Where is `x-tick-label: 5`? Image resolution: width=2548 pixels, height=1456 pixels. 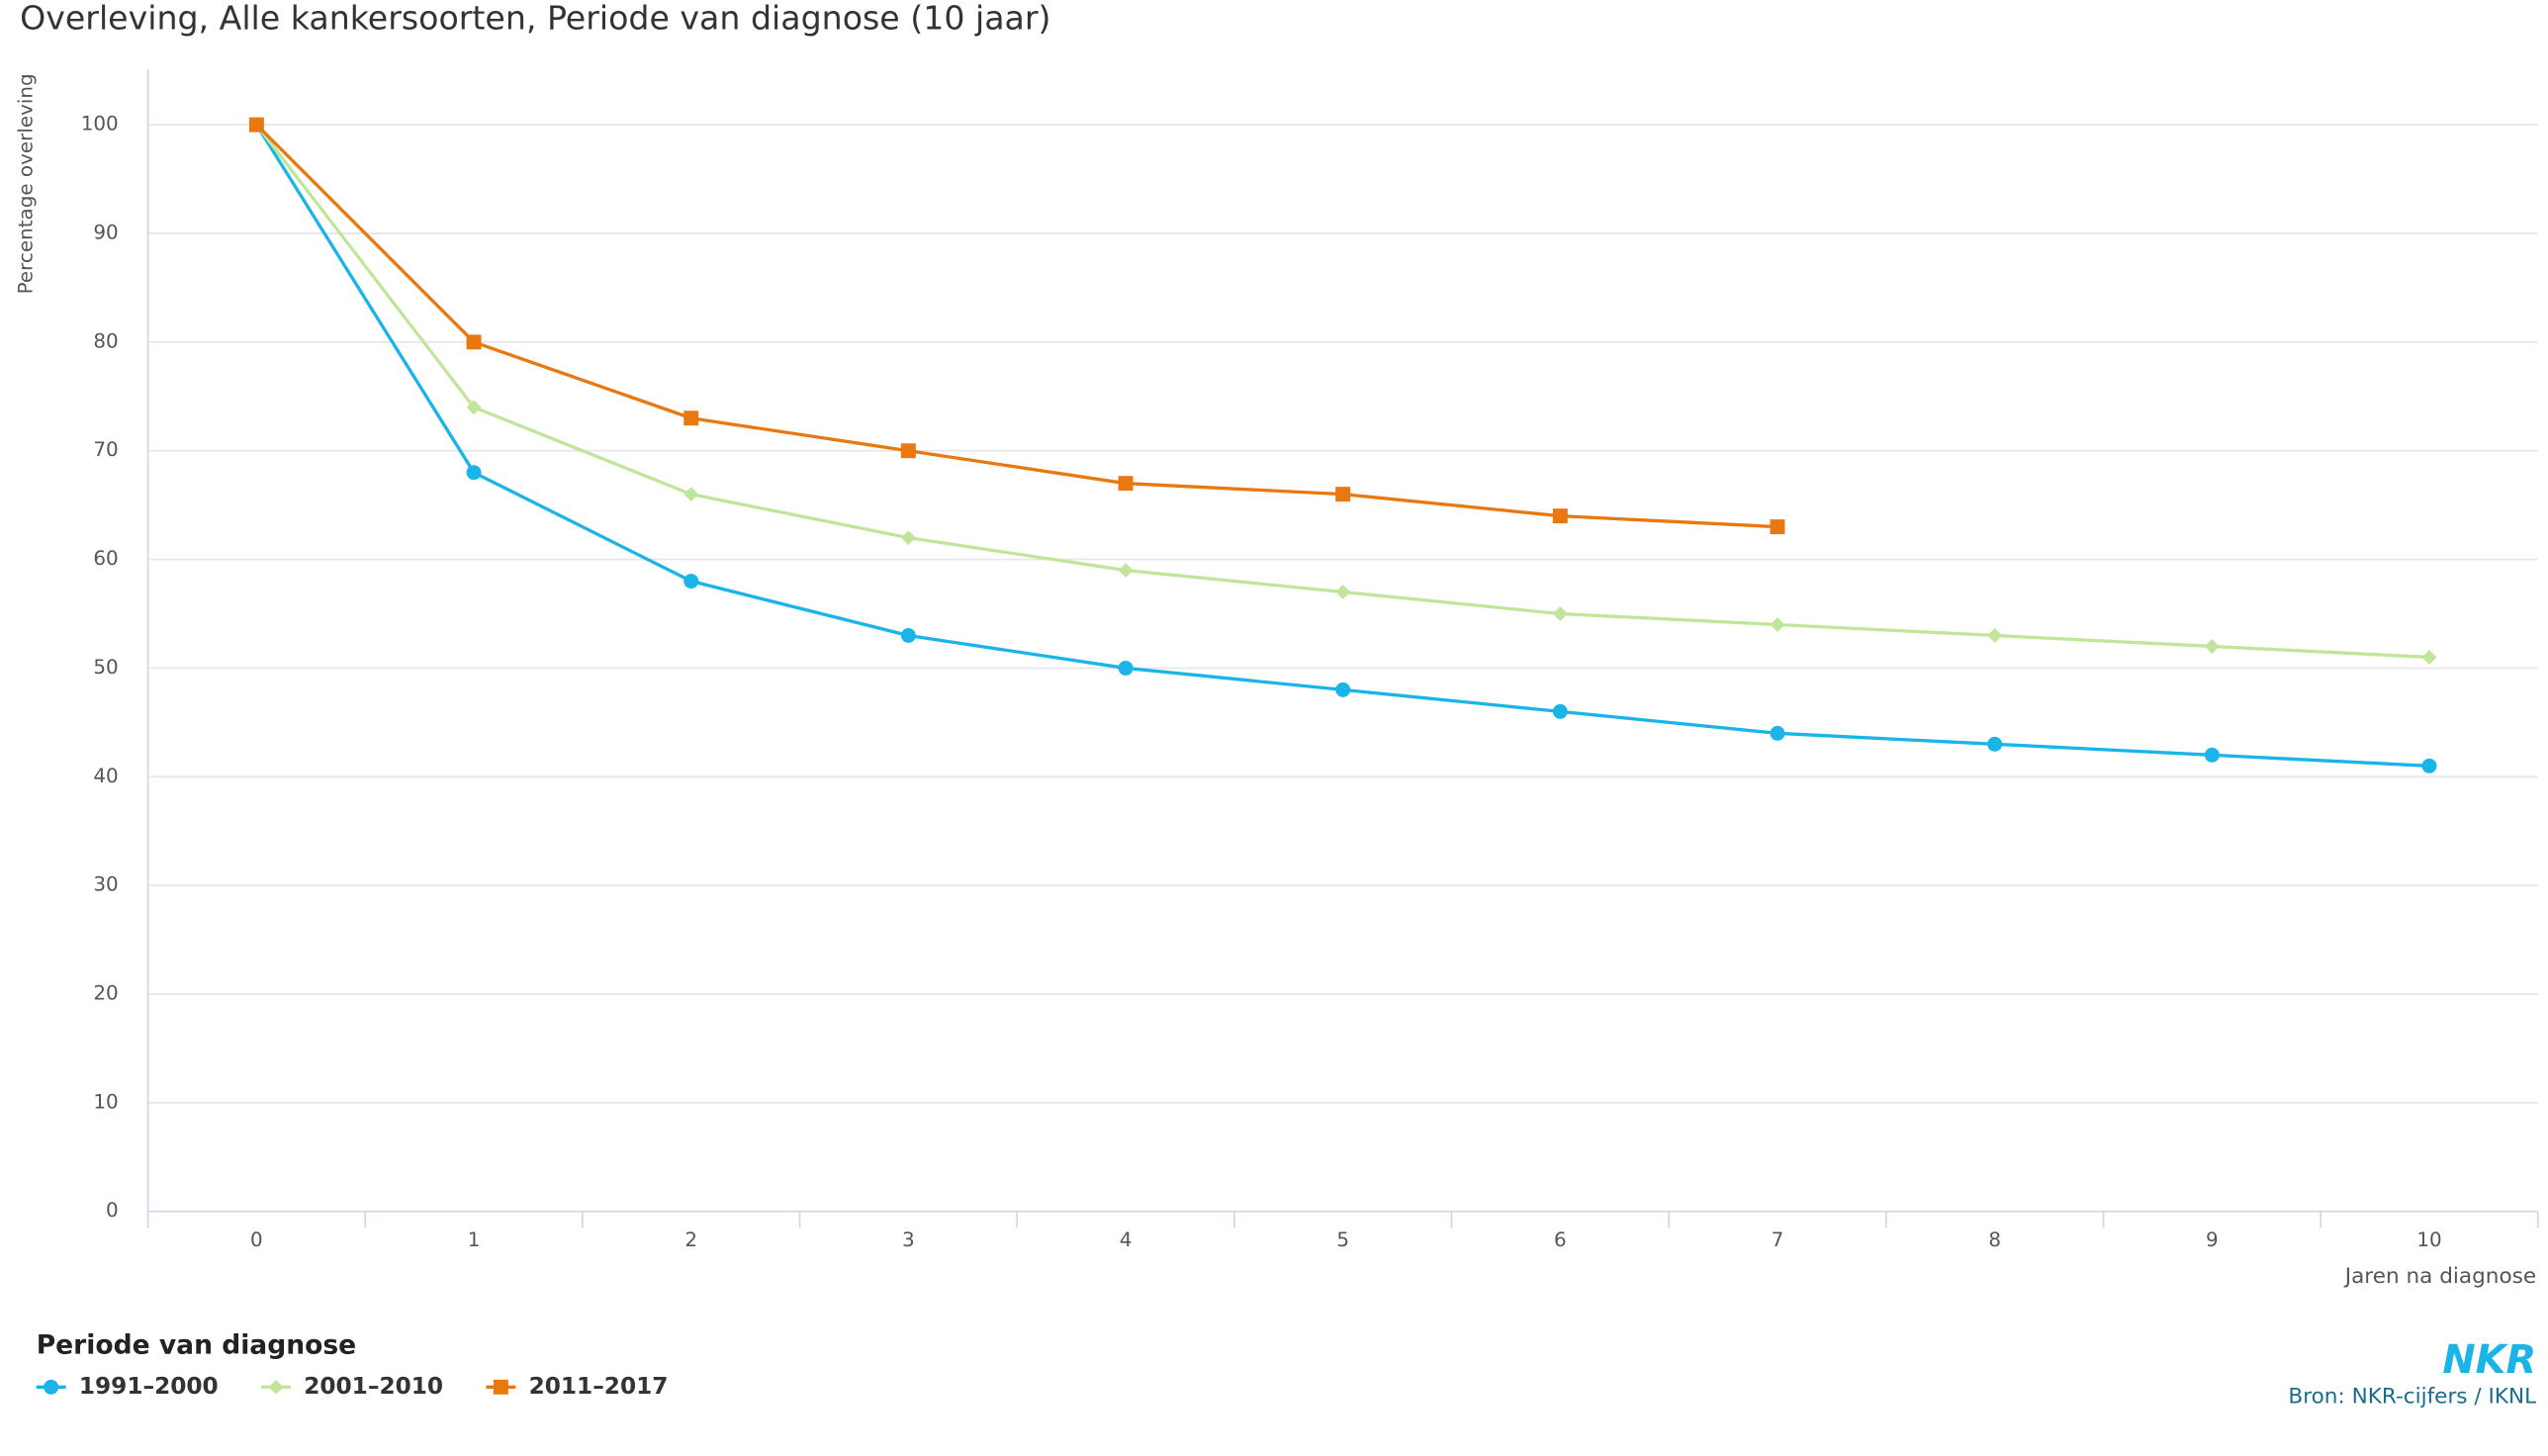 x-tick-label: 5 is located at coordinates (1342, 1239).